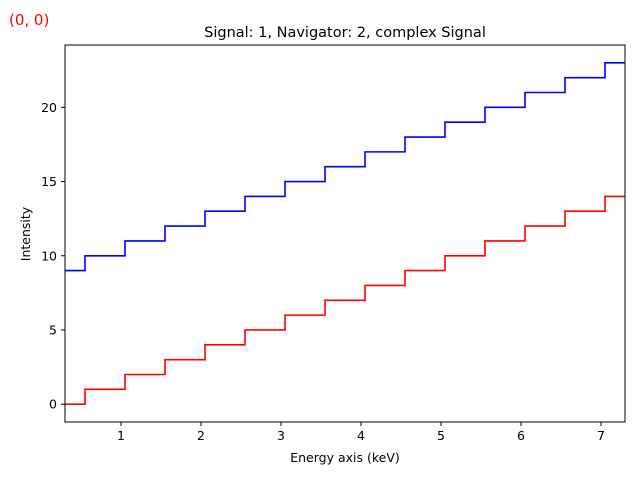 The width and height of the screenshot is (640, 480). What do you see at coordinates (49, 255) in the screenshot?
I see `y-tick-label: 10` at bounding box center [49, 255].